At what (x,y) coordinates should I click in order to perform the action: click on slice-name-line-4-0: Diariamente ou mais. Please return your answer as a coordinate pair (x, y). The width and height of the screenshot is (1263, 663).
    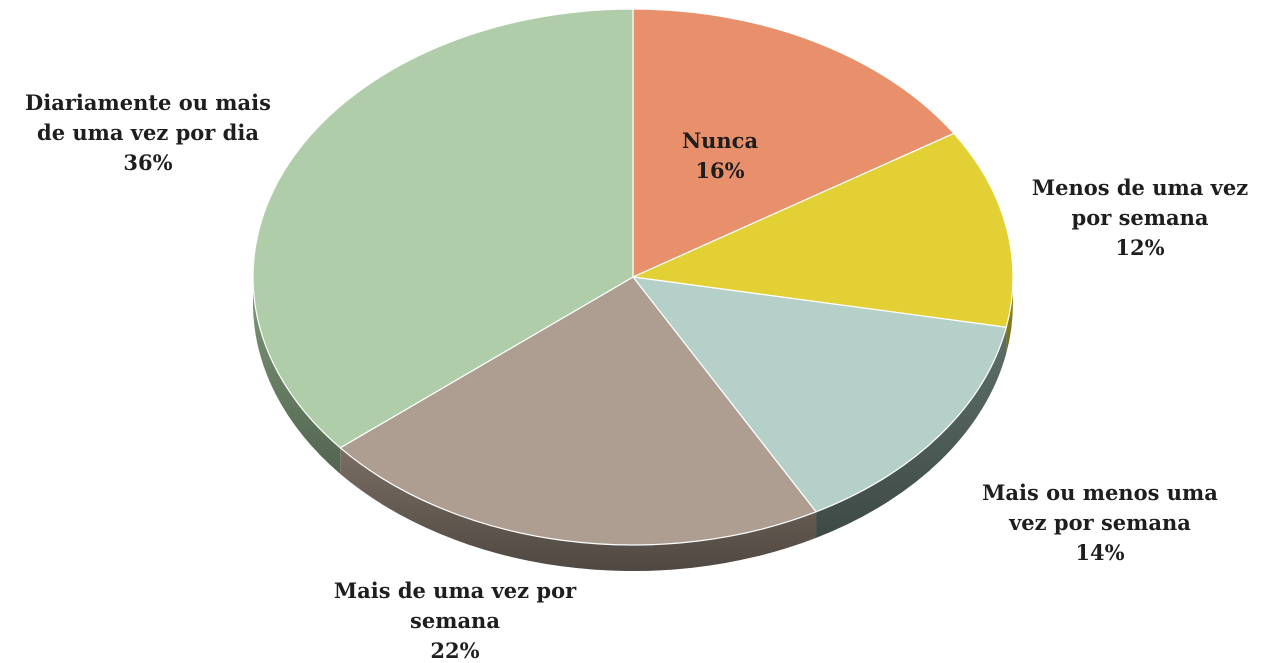
    Looking at the image, I should click on (148, 102).